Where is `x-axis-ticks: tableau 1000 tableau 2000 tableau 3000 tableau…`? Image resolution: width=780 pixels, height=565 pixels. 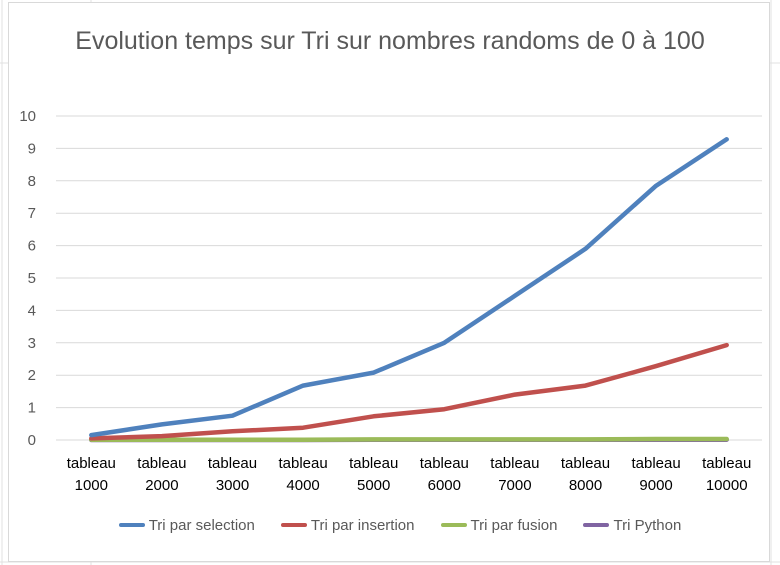 x-axis-ticks: tableau 1000 tableau 2000 tableau 3000 tableau… is located at coordinates (409, 474).